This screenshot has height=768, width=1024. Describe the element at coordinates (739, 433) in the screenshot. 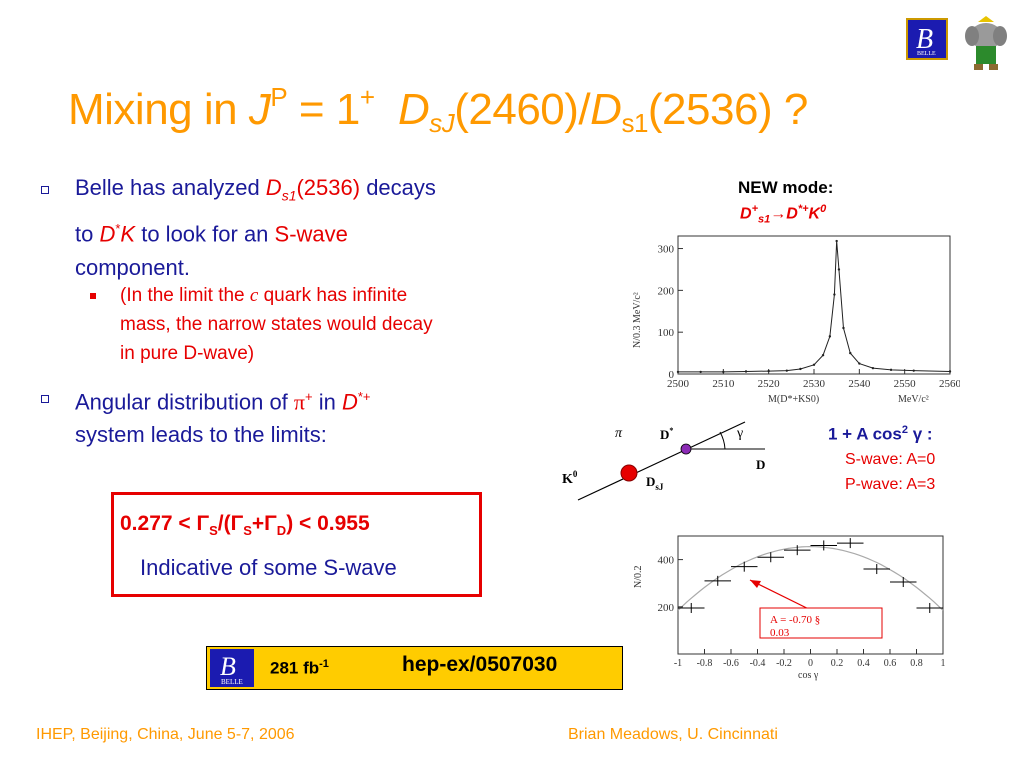

I see `gamma-label: γ` at that location.